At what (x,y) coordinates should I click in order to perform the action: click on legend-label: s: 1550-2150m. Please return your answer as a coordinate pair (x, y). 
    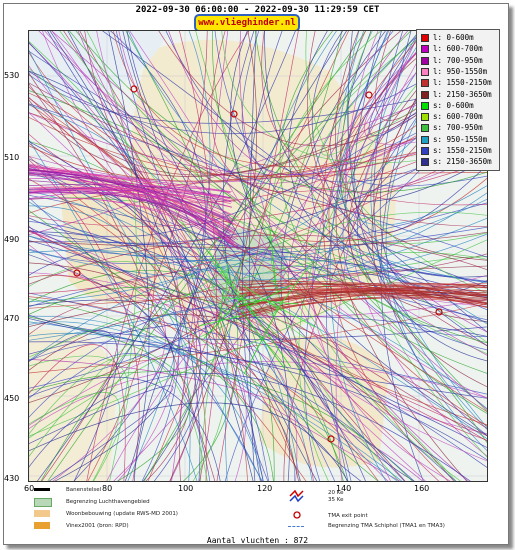
    Looking at the image, I should click on (462, 150).